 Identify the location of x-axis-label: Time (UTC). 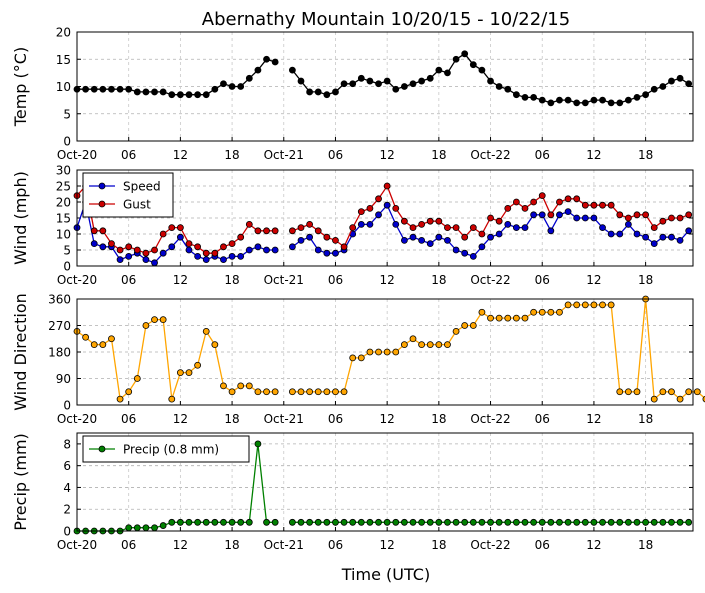
(385, 574).